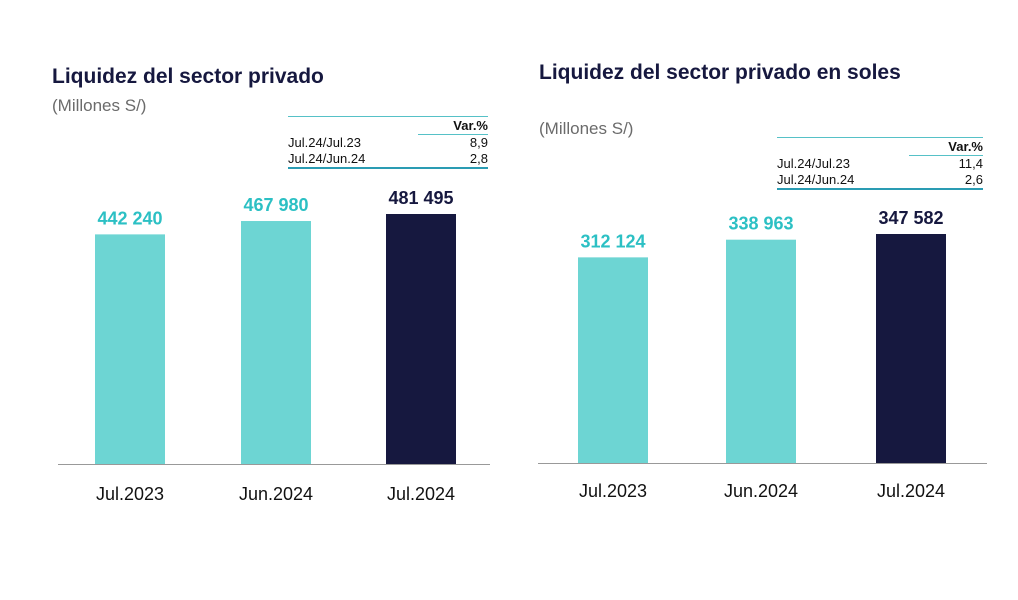 The height and width of the screenshot is (600, 1018). I want to click on variation-row-value: 2,6, so click(946, 181).